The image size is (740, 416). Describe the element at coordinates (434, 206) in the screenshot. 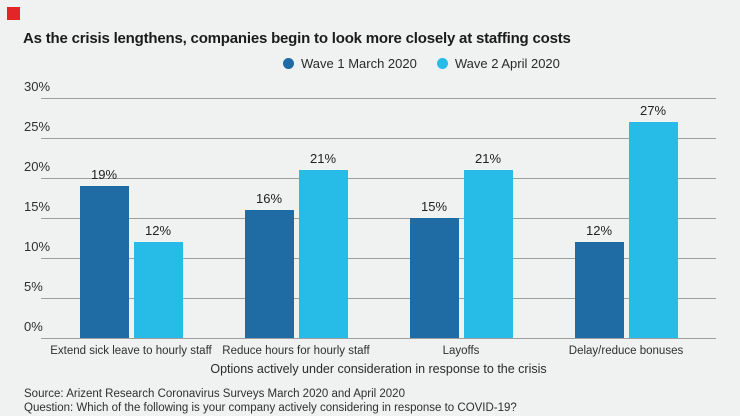

I see `bar-value-label: 15%` at that location.